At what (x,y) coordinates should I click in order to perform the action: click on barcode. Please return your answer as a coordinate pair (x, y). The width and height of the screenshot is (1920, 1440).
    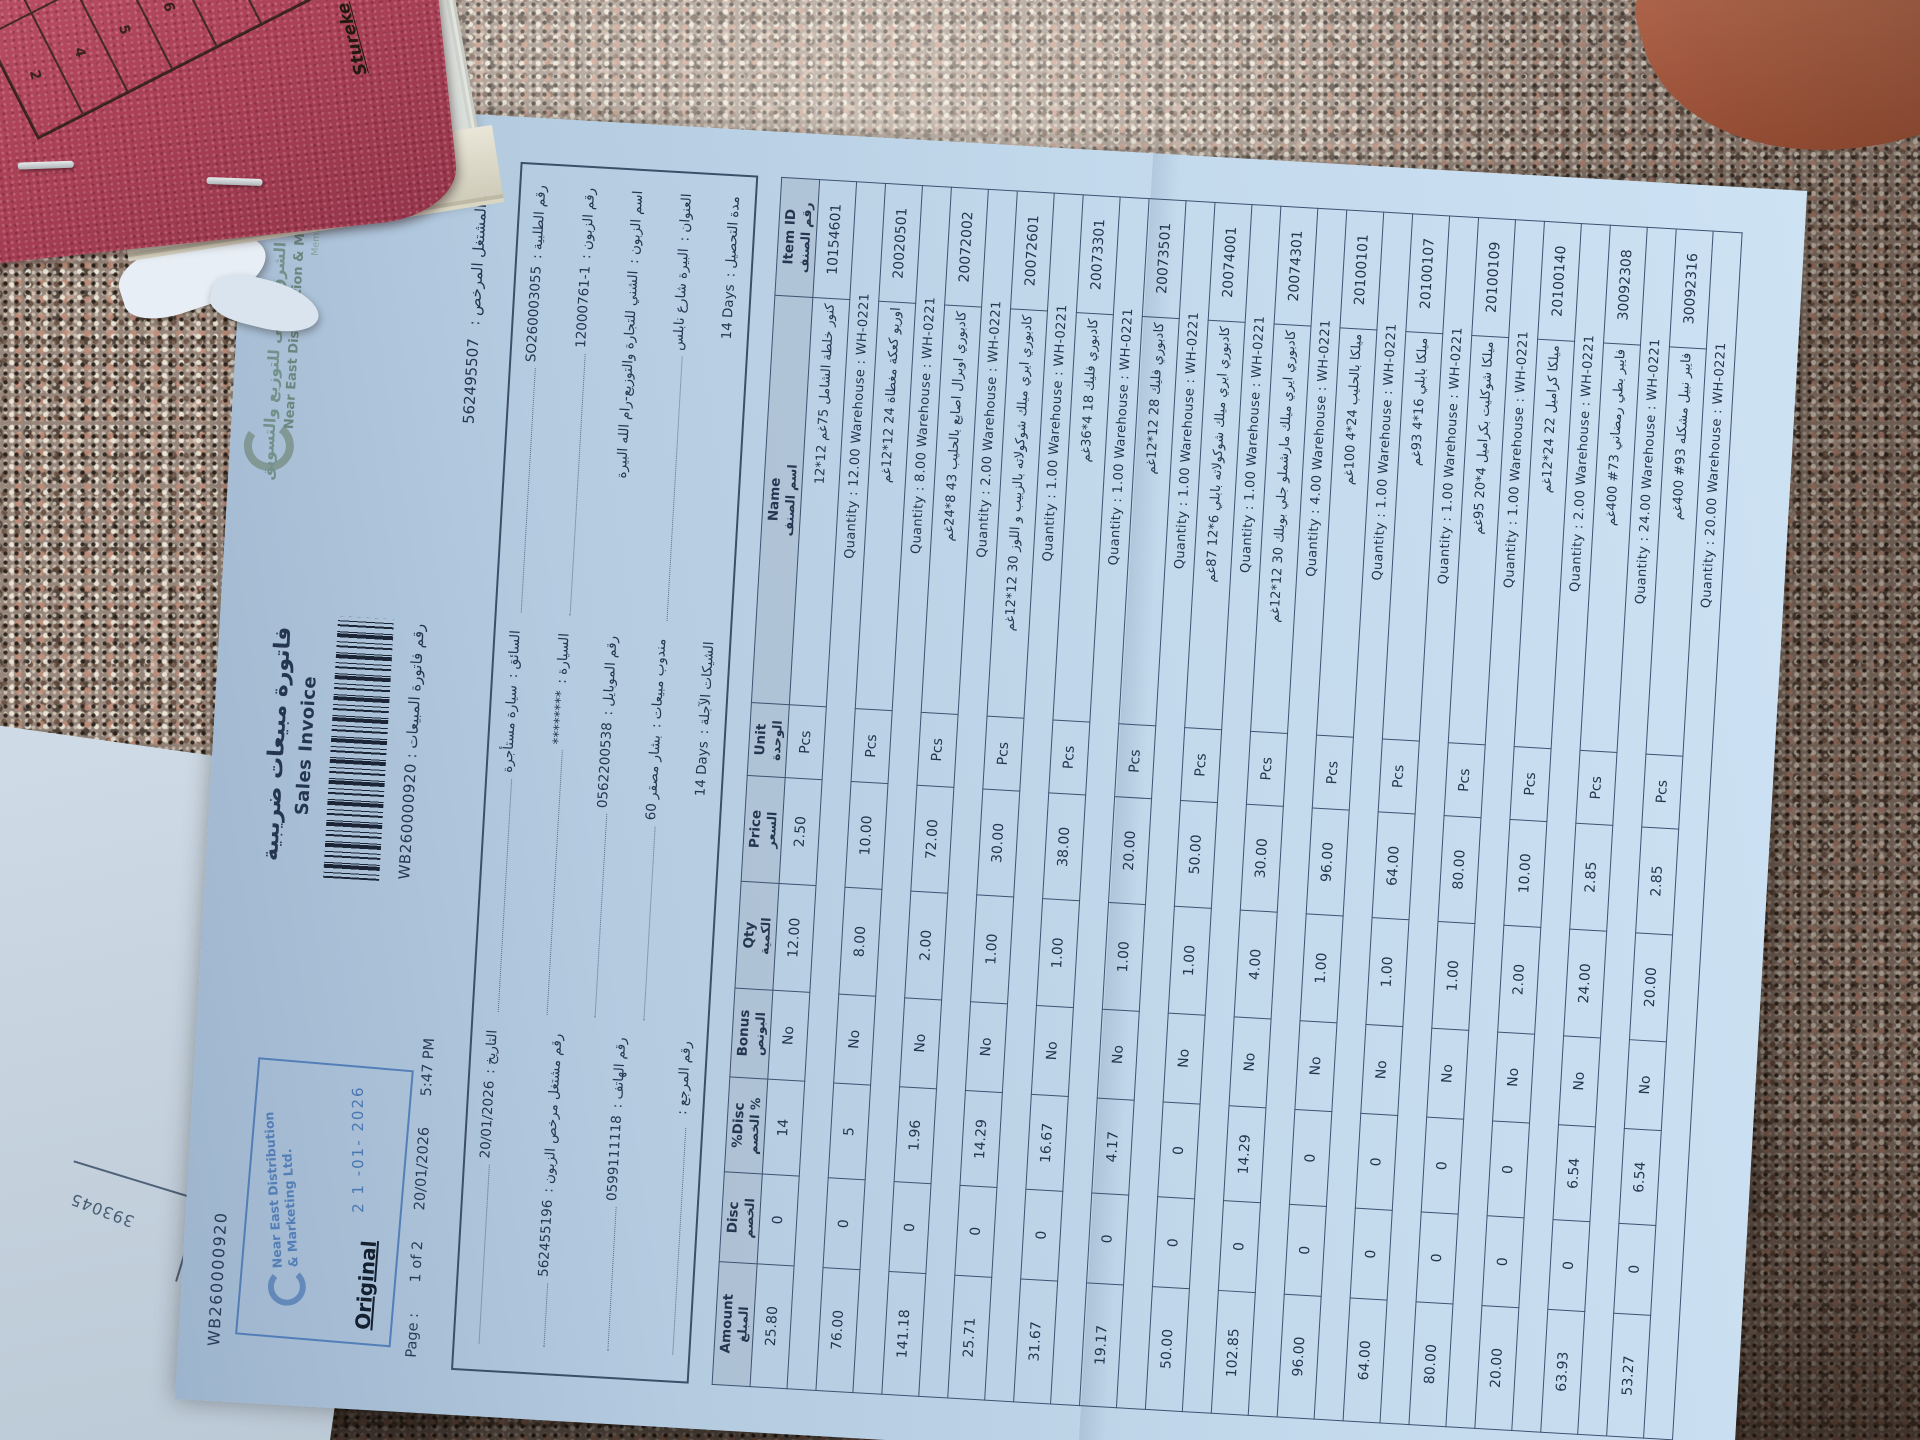
    Looking at the image, I should click on (359, 748).